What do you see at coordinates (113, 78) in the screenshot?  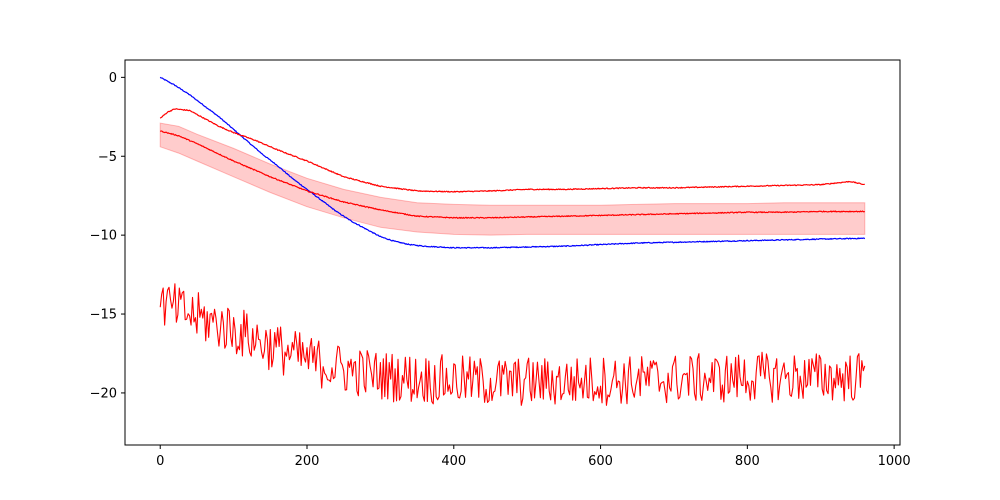 I see `y-tick-label: 0` at bounding box center [113, 78].